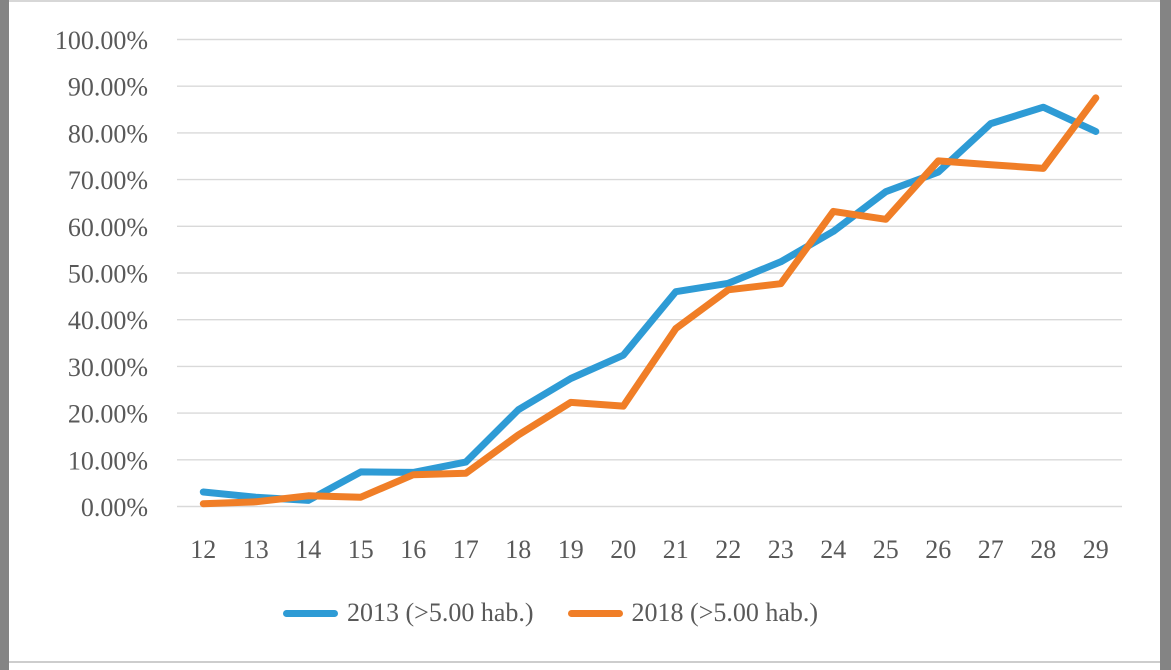 This screenshot has height=670, width=1171. Describe the element at coordinates (728, 549) in the screenshot. I see `x-axis-tick-label: 22` at that location.